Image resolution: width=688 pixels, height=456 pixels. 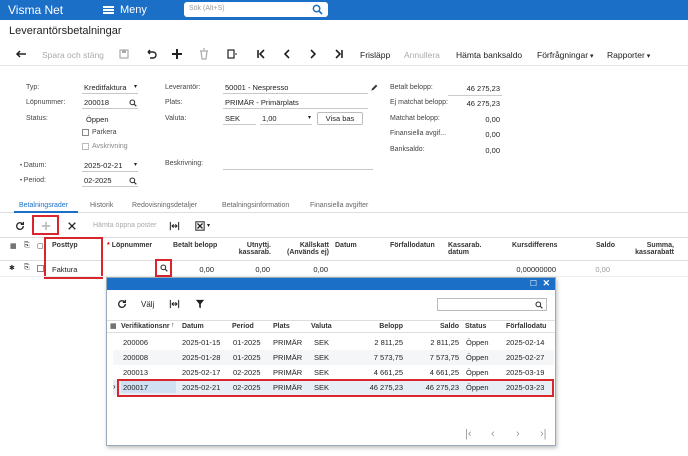 What do you see at coordinates (209, 226) in the screenshot?
I see `chevron-down-icon: ▾` at bounding box center [209, 226].